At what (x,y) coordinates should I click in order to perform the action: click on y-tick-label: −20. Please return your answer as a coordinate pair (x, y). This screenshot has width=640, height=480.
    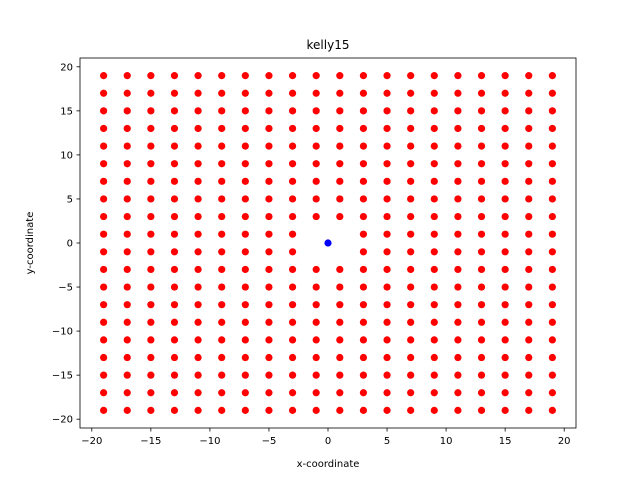
    Looking at the image, I should click on (62, 420).